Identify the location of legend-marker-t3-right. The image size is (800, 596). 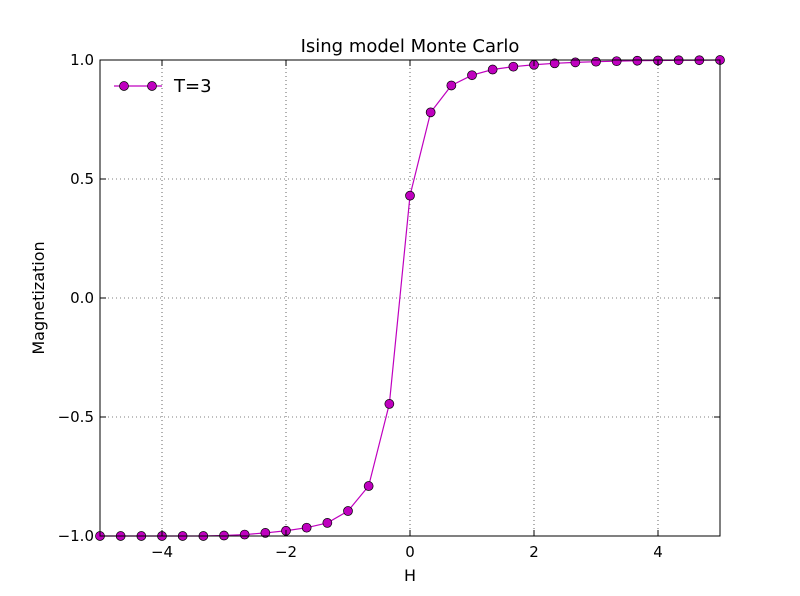
(152, 86).